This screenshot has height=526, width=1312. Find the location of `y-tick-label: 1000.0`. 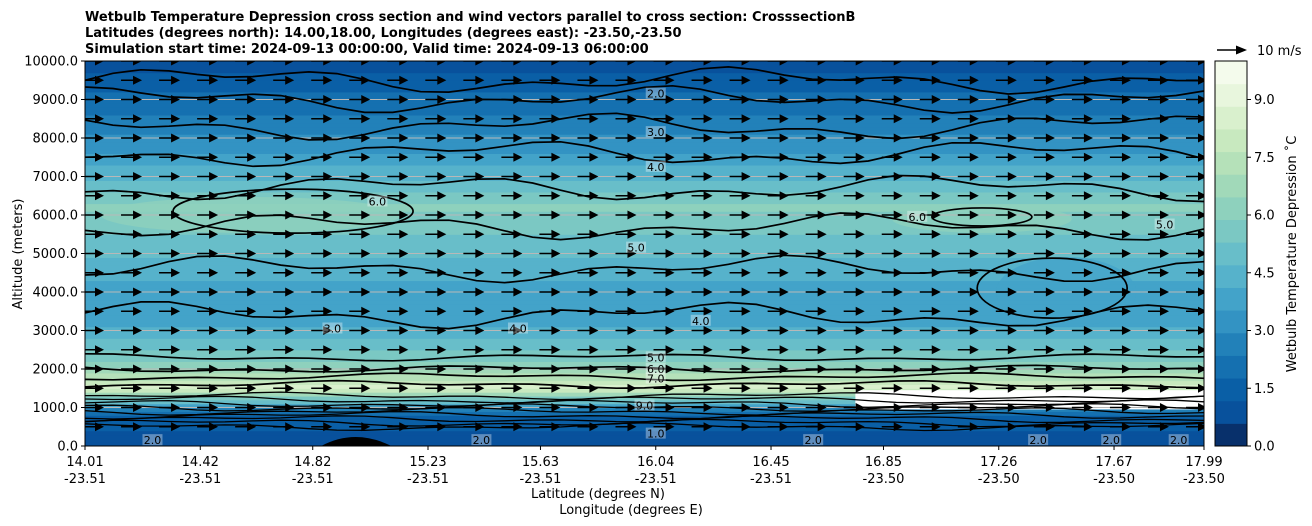

y-tick-label: 1000.0 is located at coordinates (56, 408).